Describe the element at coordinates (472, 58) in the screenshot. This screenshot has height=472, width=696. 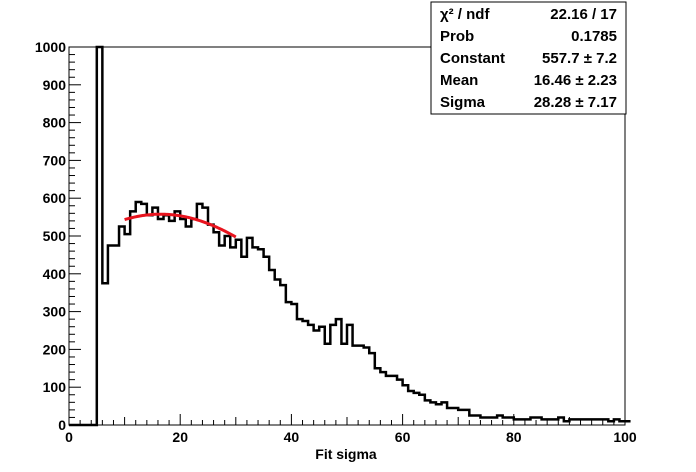
I see `stats-row-label: Constant` at that location.